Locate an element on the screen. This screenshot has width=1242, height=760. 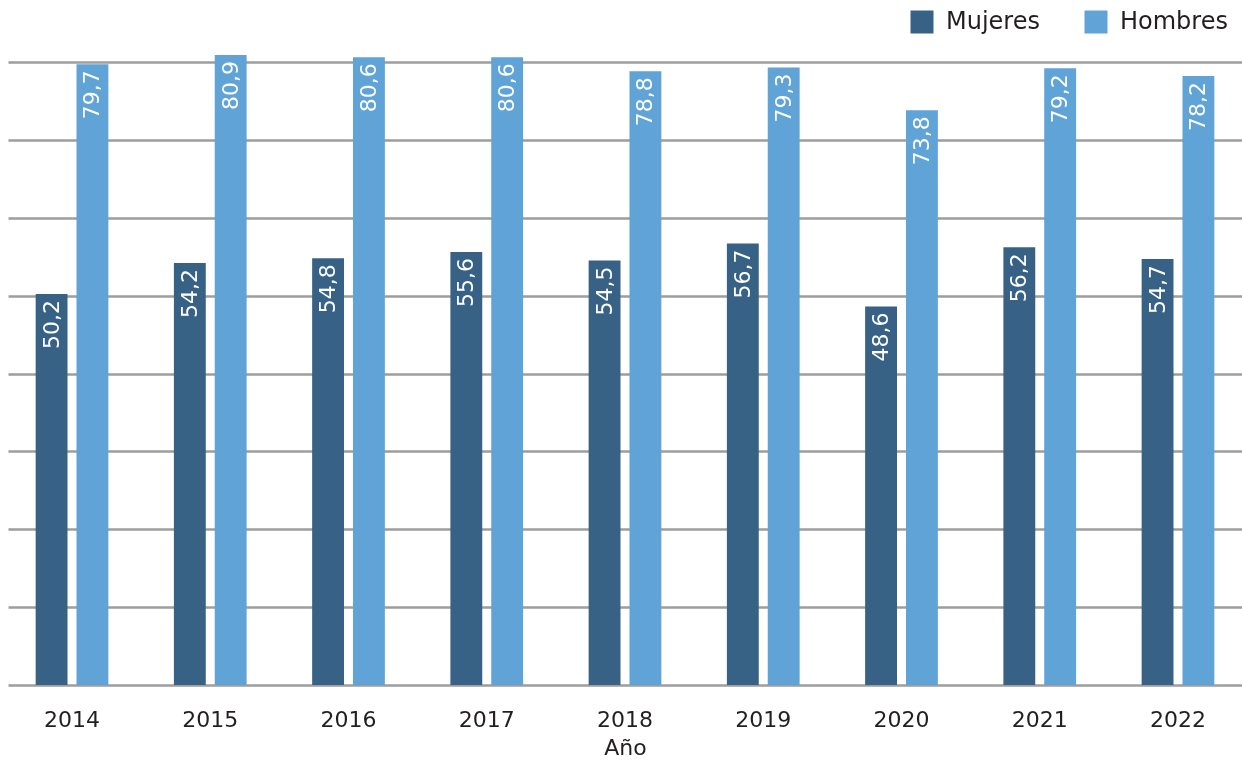
data-label: 79,7 is located at coordinates (92, 95).